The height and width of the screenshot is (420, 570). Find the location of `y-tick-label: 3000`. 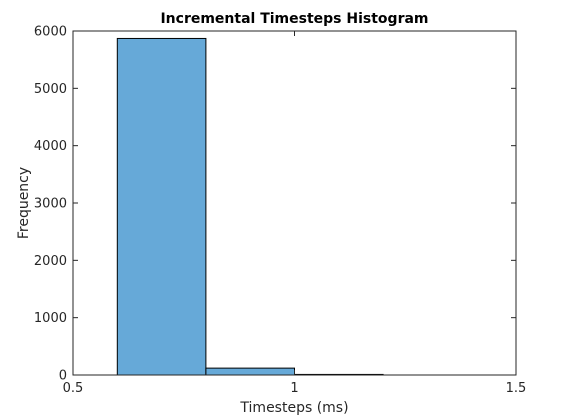

y-tick-label: 3000 is located at coordinates (50, 204).